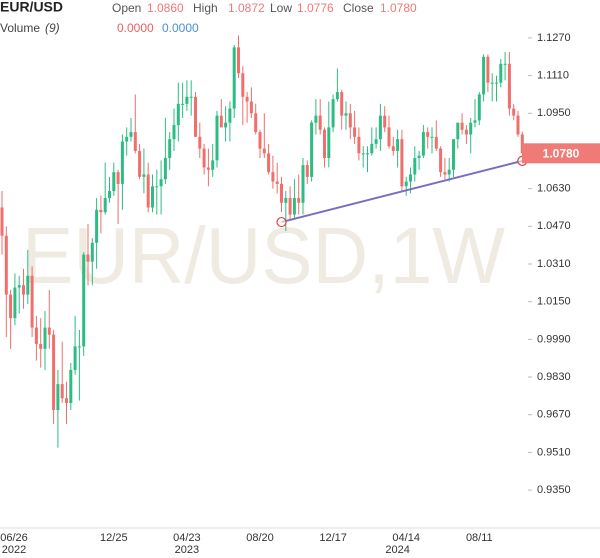  What do you see at coordinates (333, 538) in the screenshot?
I see `x-tick-label: 12/17` at bounding box center [333, 538].